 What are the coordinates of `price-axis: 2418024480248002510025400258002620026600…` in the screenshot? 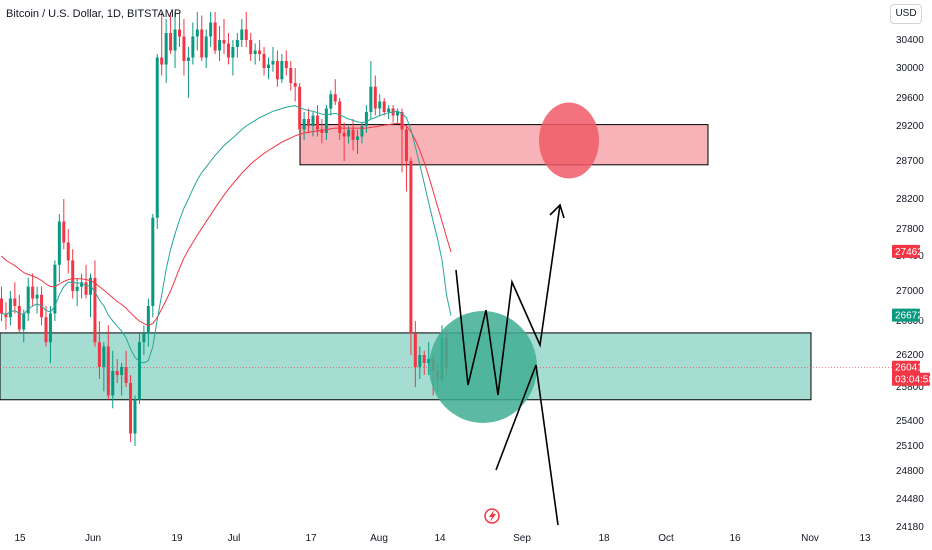 It's located at (910, 284).